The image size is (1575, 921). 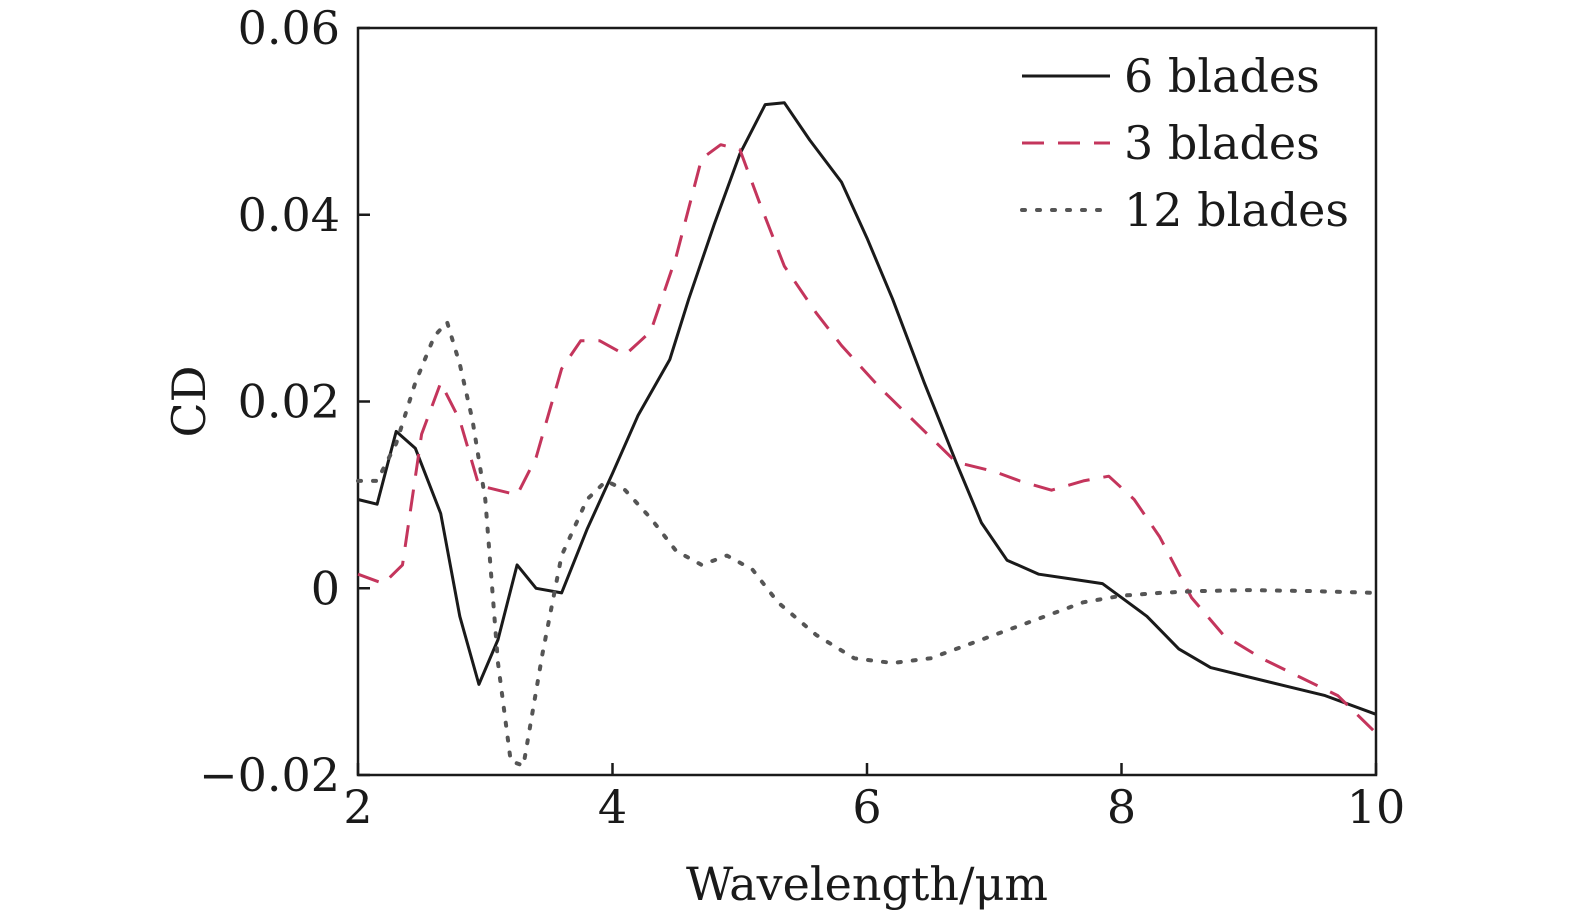 I want to click on x-tick-label: 2, so click(x=357, y=807).